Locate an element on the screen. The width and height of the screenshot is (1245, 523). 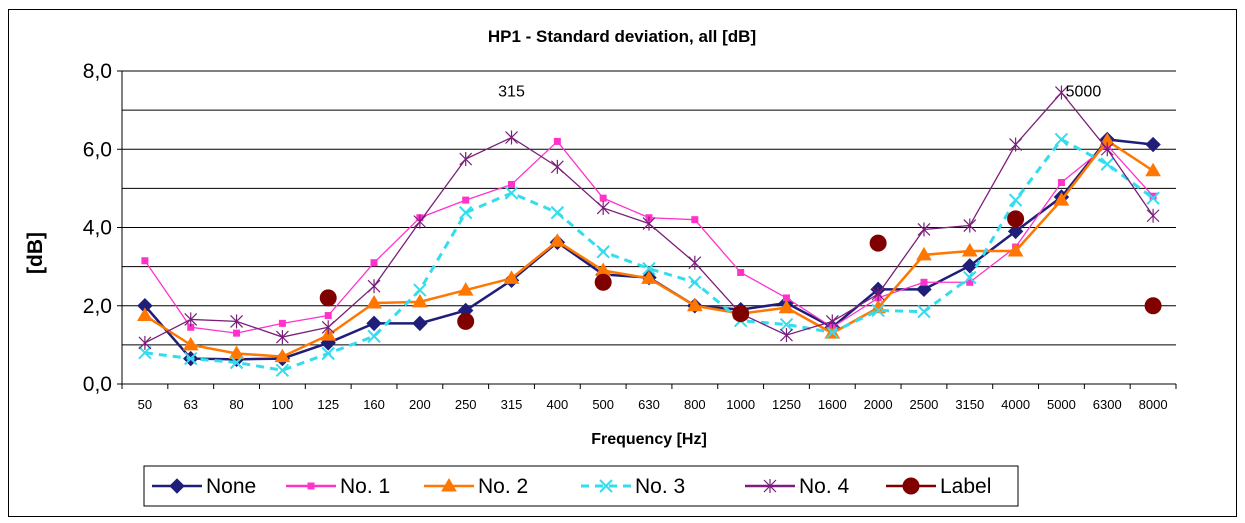
x-tick-label: 125 is located at coordinates (328, 404).